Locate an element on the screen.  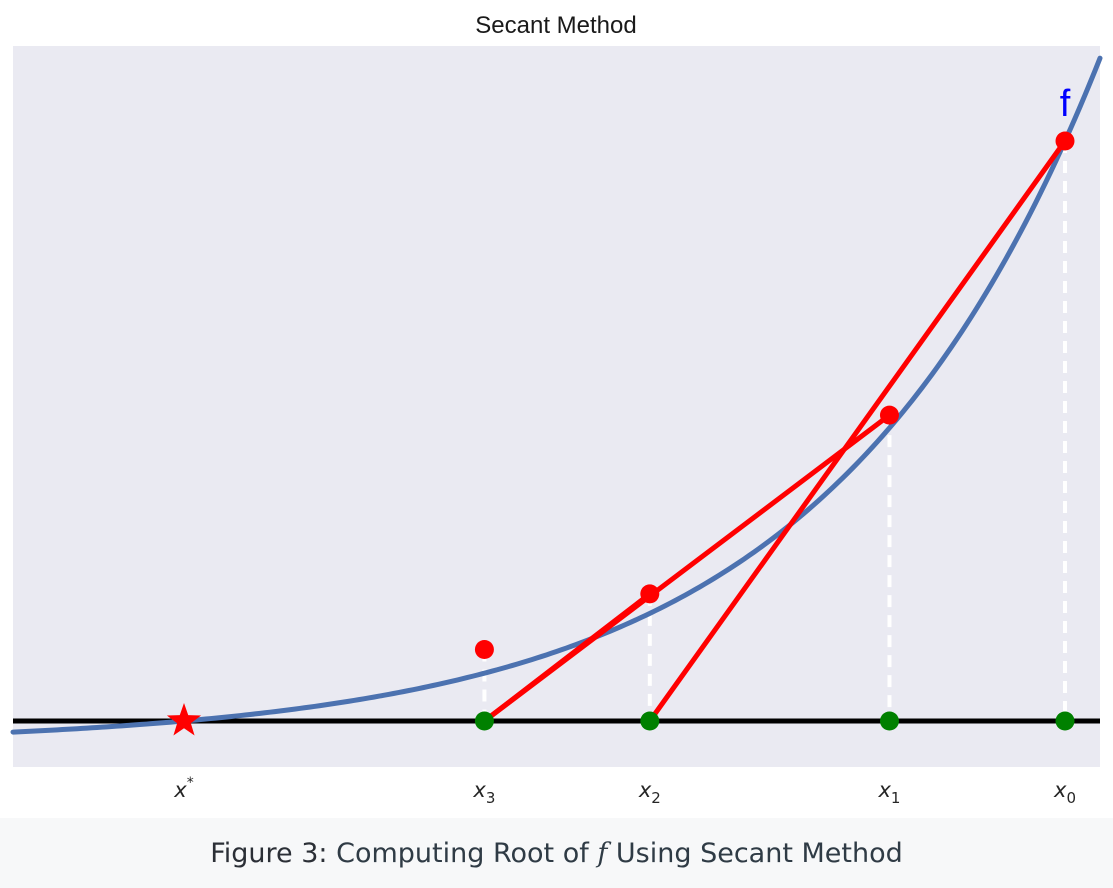
tick-label-x0: x0 is located at coordinates (1064, 792).